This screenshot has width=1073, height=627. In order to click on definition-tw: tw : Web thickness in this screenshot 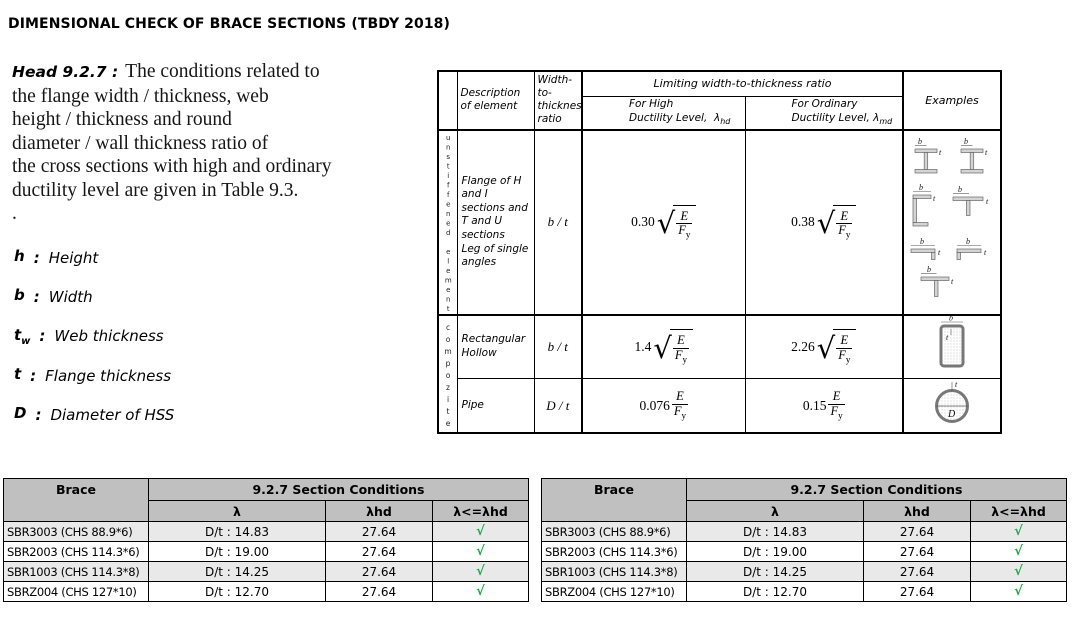, I will do `click(89, 336)`.